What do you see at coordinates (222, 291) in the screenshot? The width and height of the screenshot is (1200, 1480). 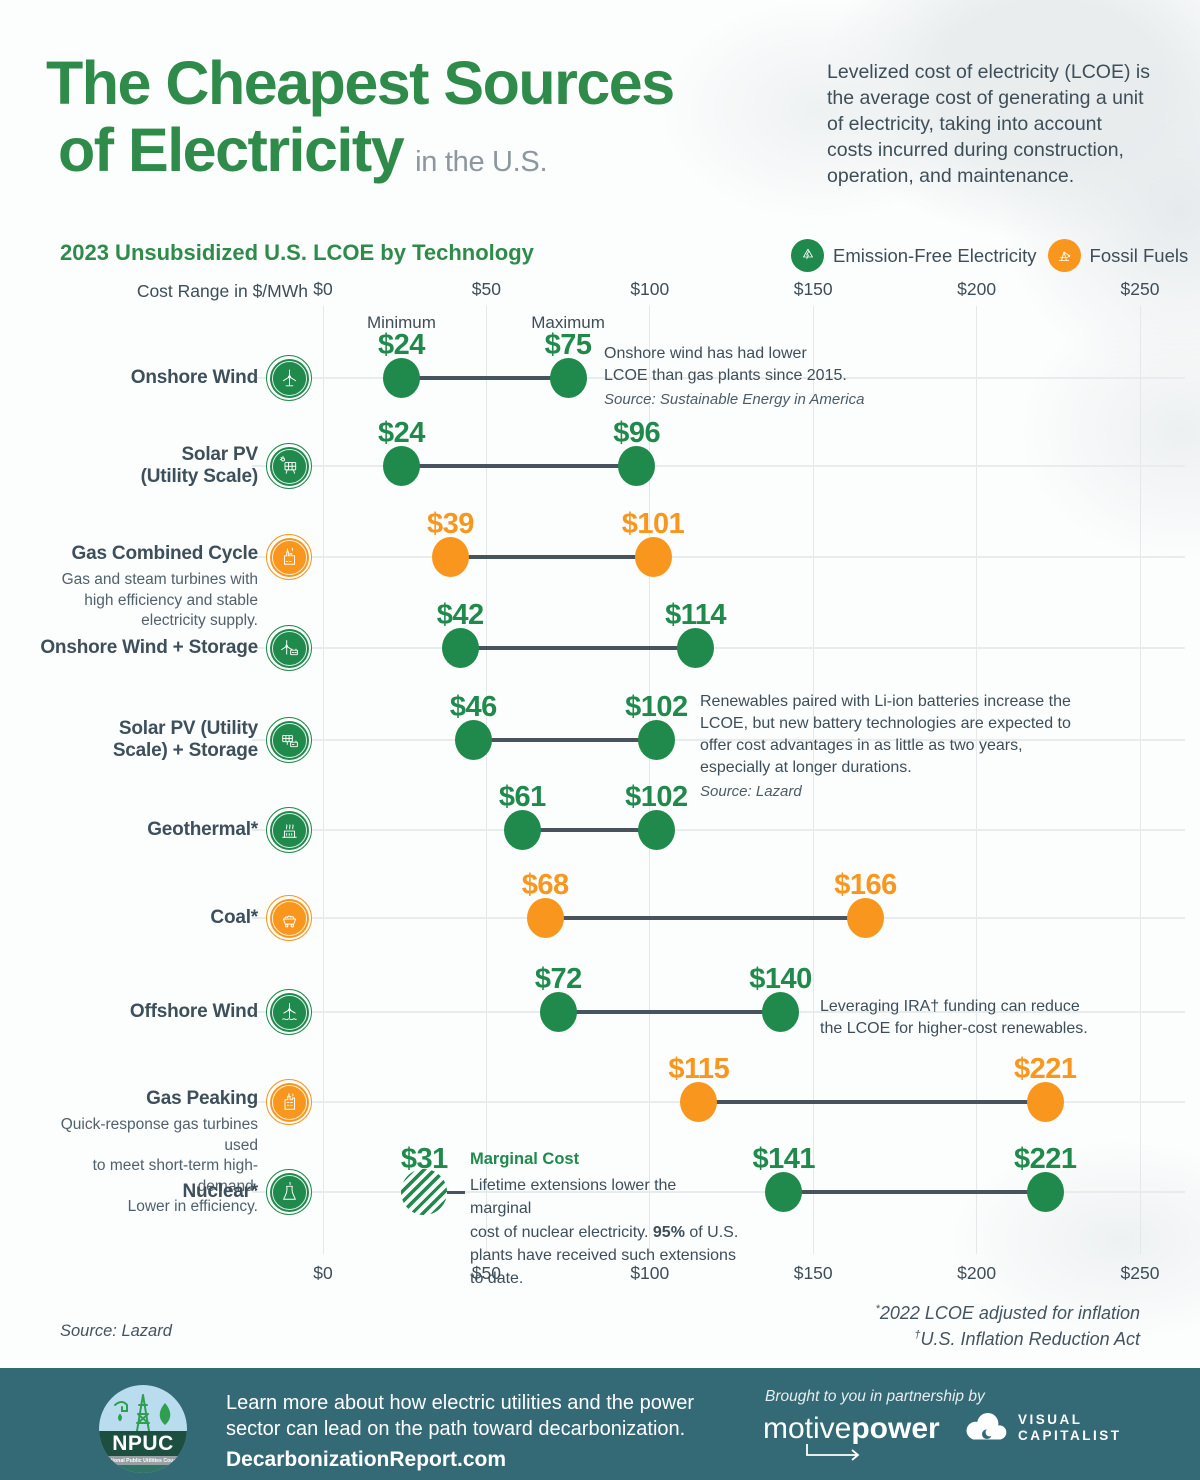 I see `axis-unit-label: Cost Range in $/MWh` at bounding box center [222, 291].